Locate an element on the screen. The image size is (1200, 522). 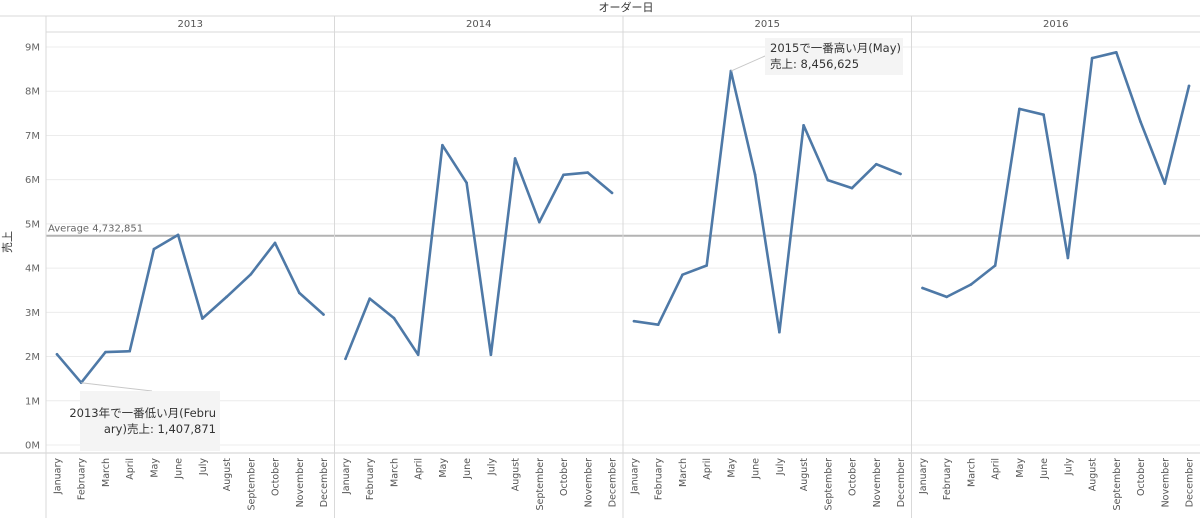
panel-year-label: 2013 is located at coordinates (190, 24).